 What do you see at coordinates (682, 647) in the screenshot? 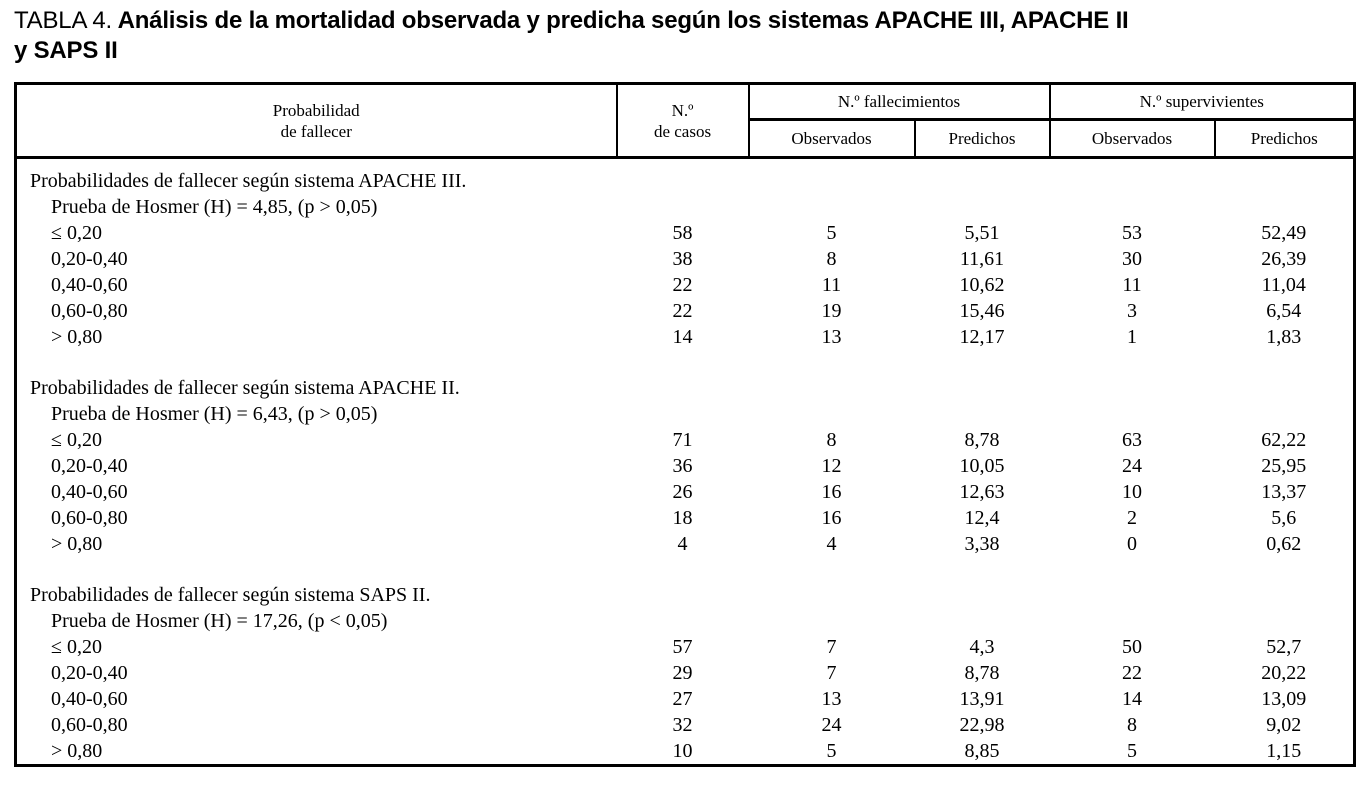
I see `cases-value: 57` at bounding box center [682, 647].